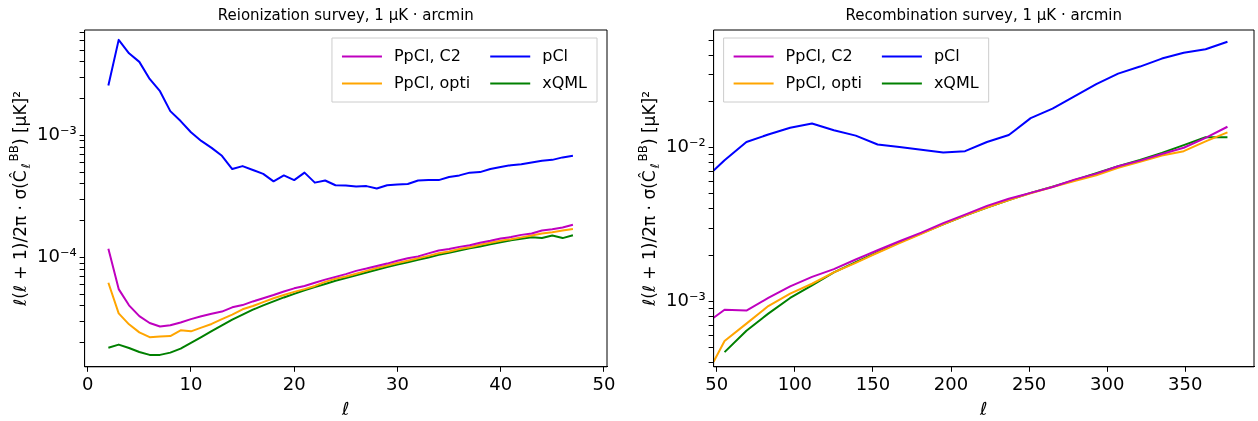  What do you see at coordinates (397, 384) in the screenshot?
I see `x-tick-label: 30` at bounding box center [397, 384].